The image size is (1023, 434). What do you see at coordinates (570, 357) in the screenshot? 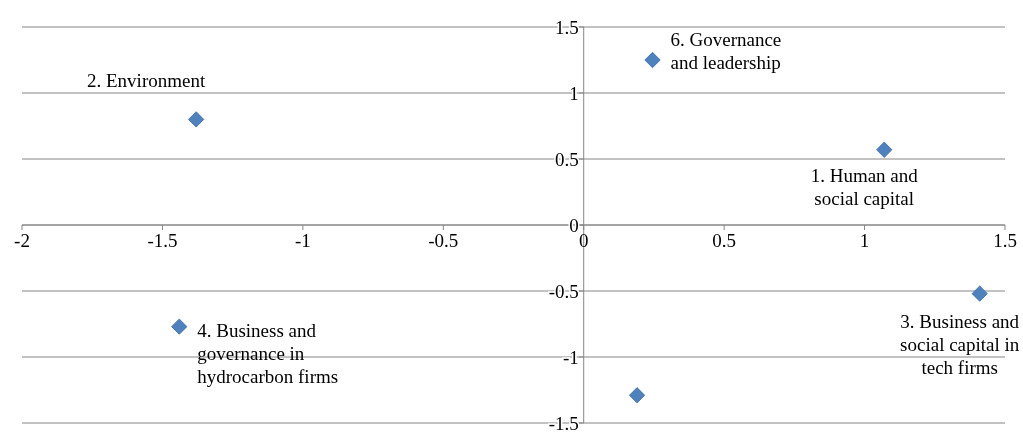
I see `y-tick-label: -1` at bounding box center [570, 357].